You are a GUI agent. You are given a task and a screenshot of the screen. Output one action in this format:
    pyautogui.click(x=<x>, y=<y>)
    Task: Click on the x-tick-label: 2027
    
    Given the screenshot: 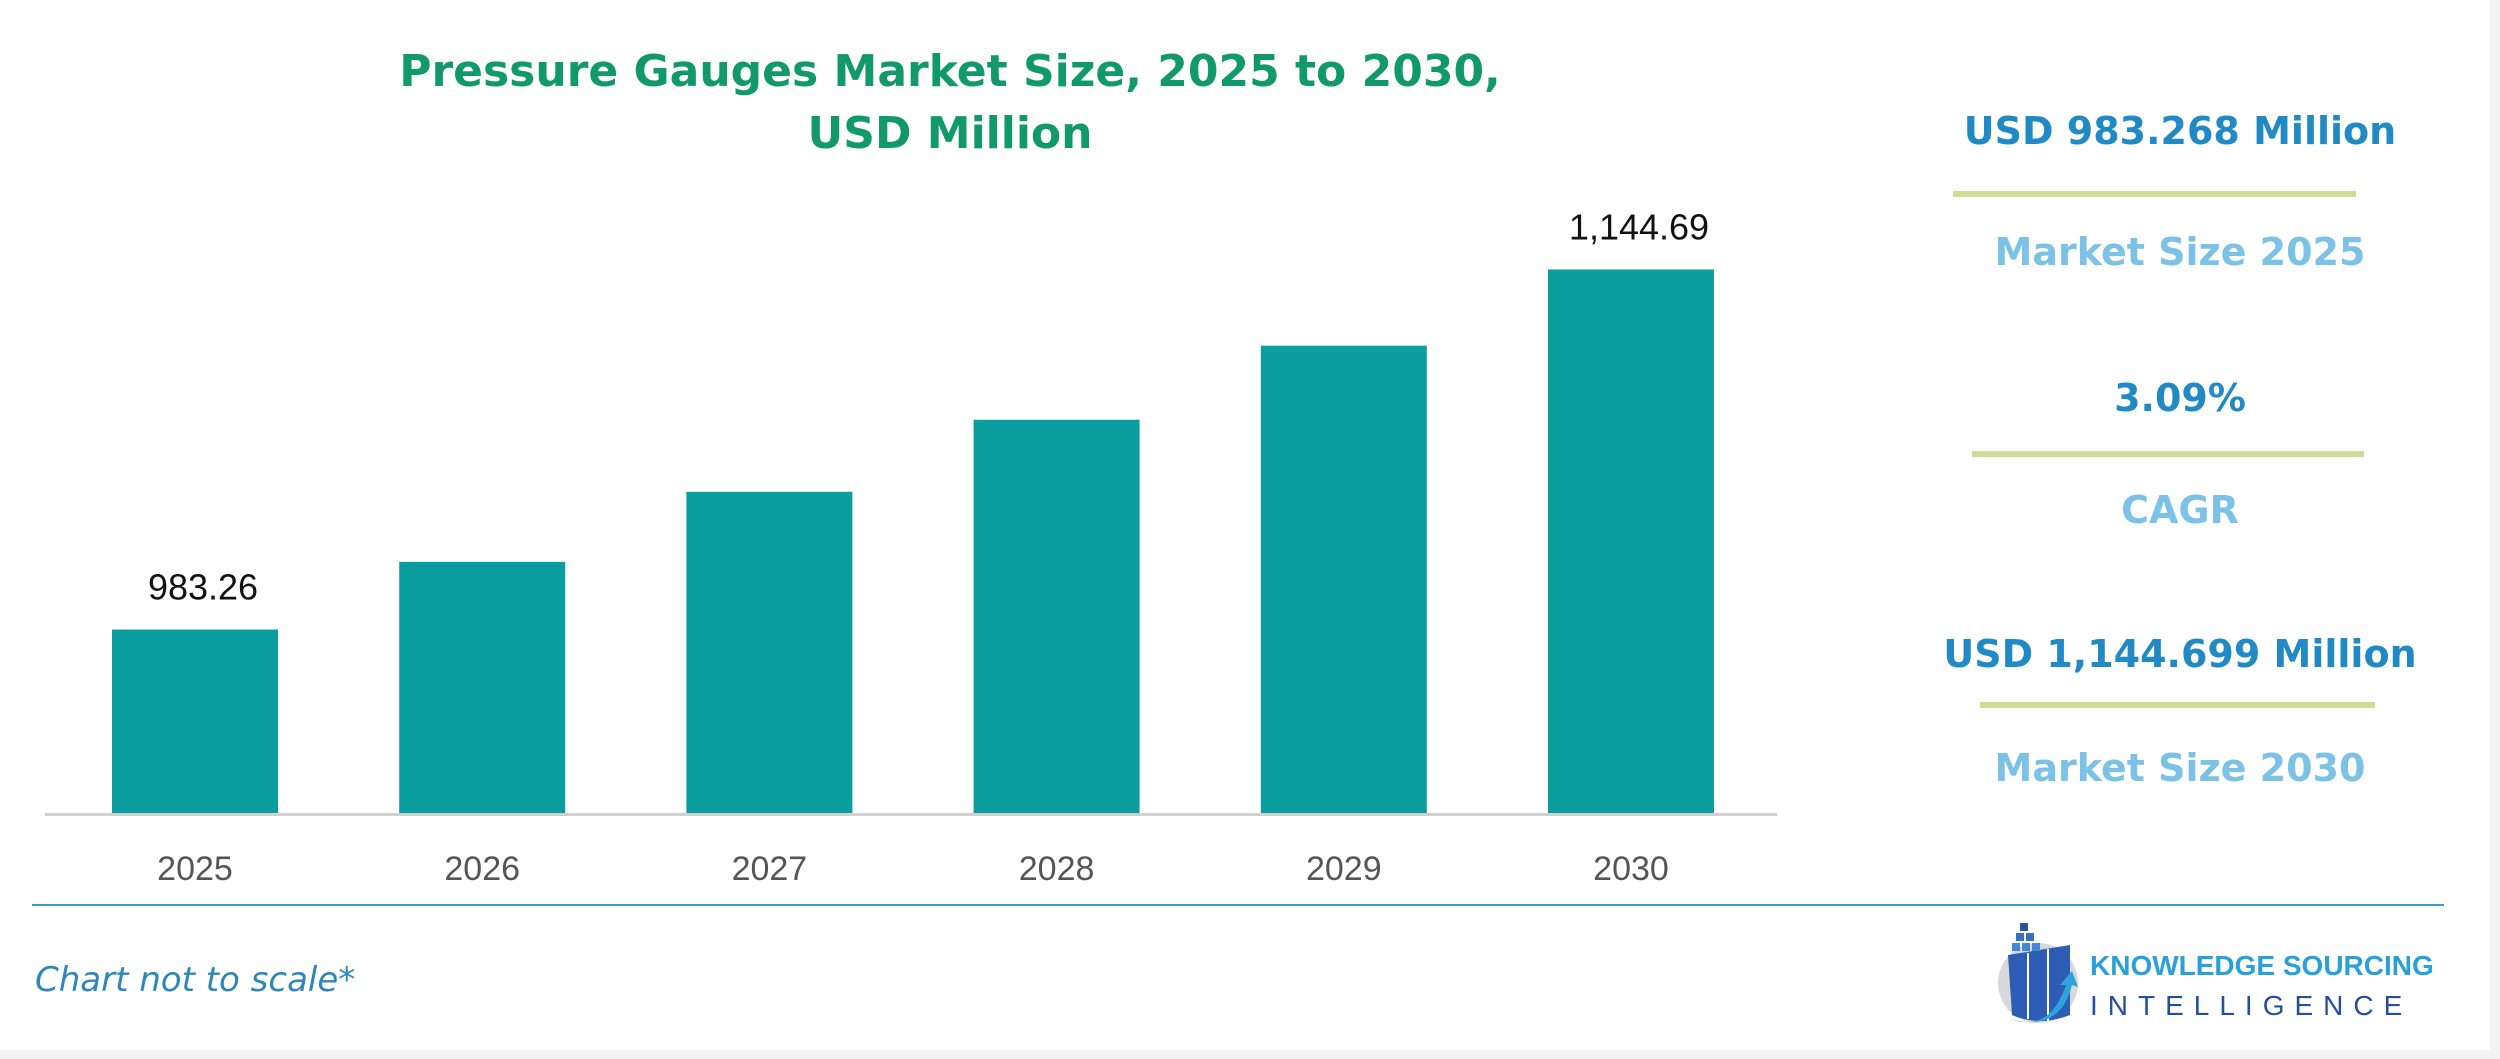 What is the action you would take?
    pyautogui.click(x=770, y=869)
    